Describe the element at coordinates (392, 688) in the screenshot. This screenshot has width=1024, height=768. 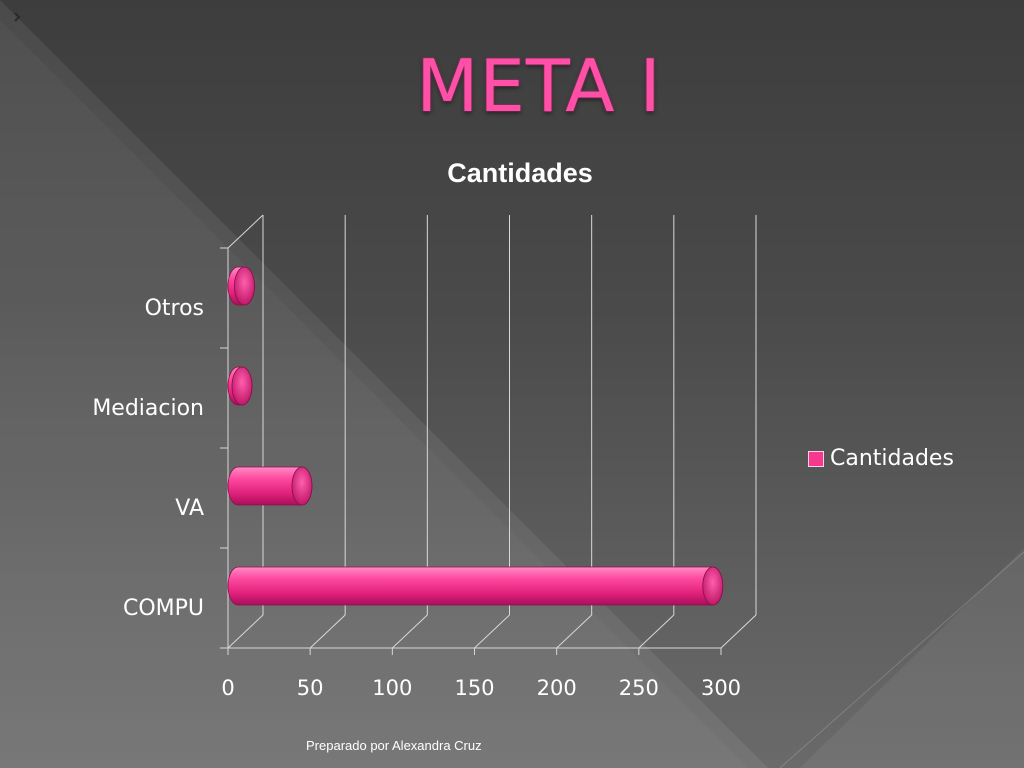
I see `x-tick-label: 100` at that location.